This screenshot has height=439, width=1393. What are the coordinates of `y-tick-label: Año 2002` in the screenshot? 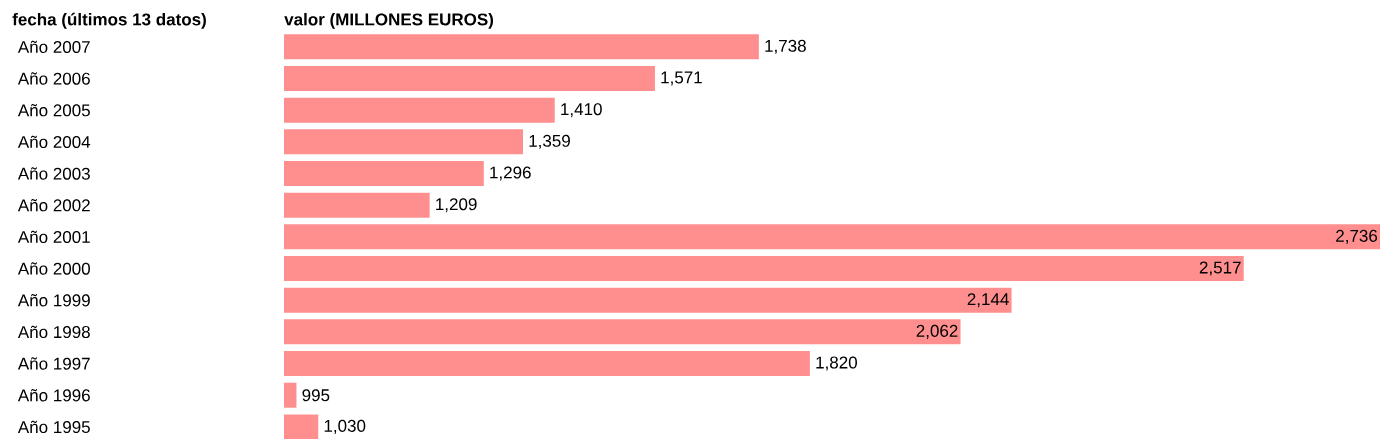 It's located at (53, 205).